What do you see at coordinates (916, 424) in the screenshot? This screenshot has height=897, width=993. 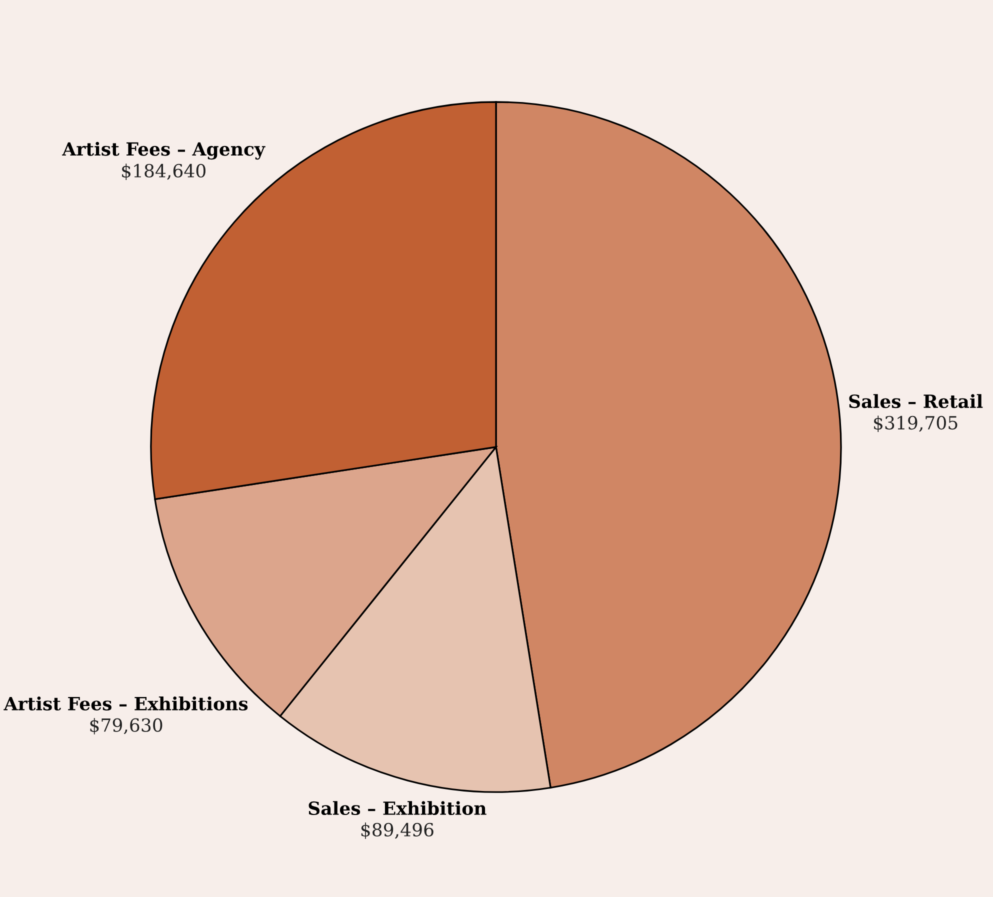 I see `data-label: $319,705` at bounding box center [916, 424].